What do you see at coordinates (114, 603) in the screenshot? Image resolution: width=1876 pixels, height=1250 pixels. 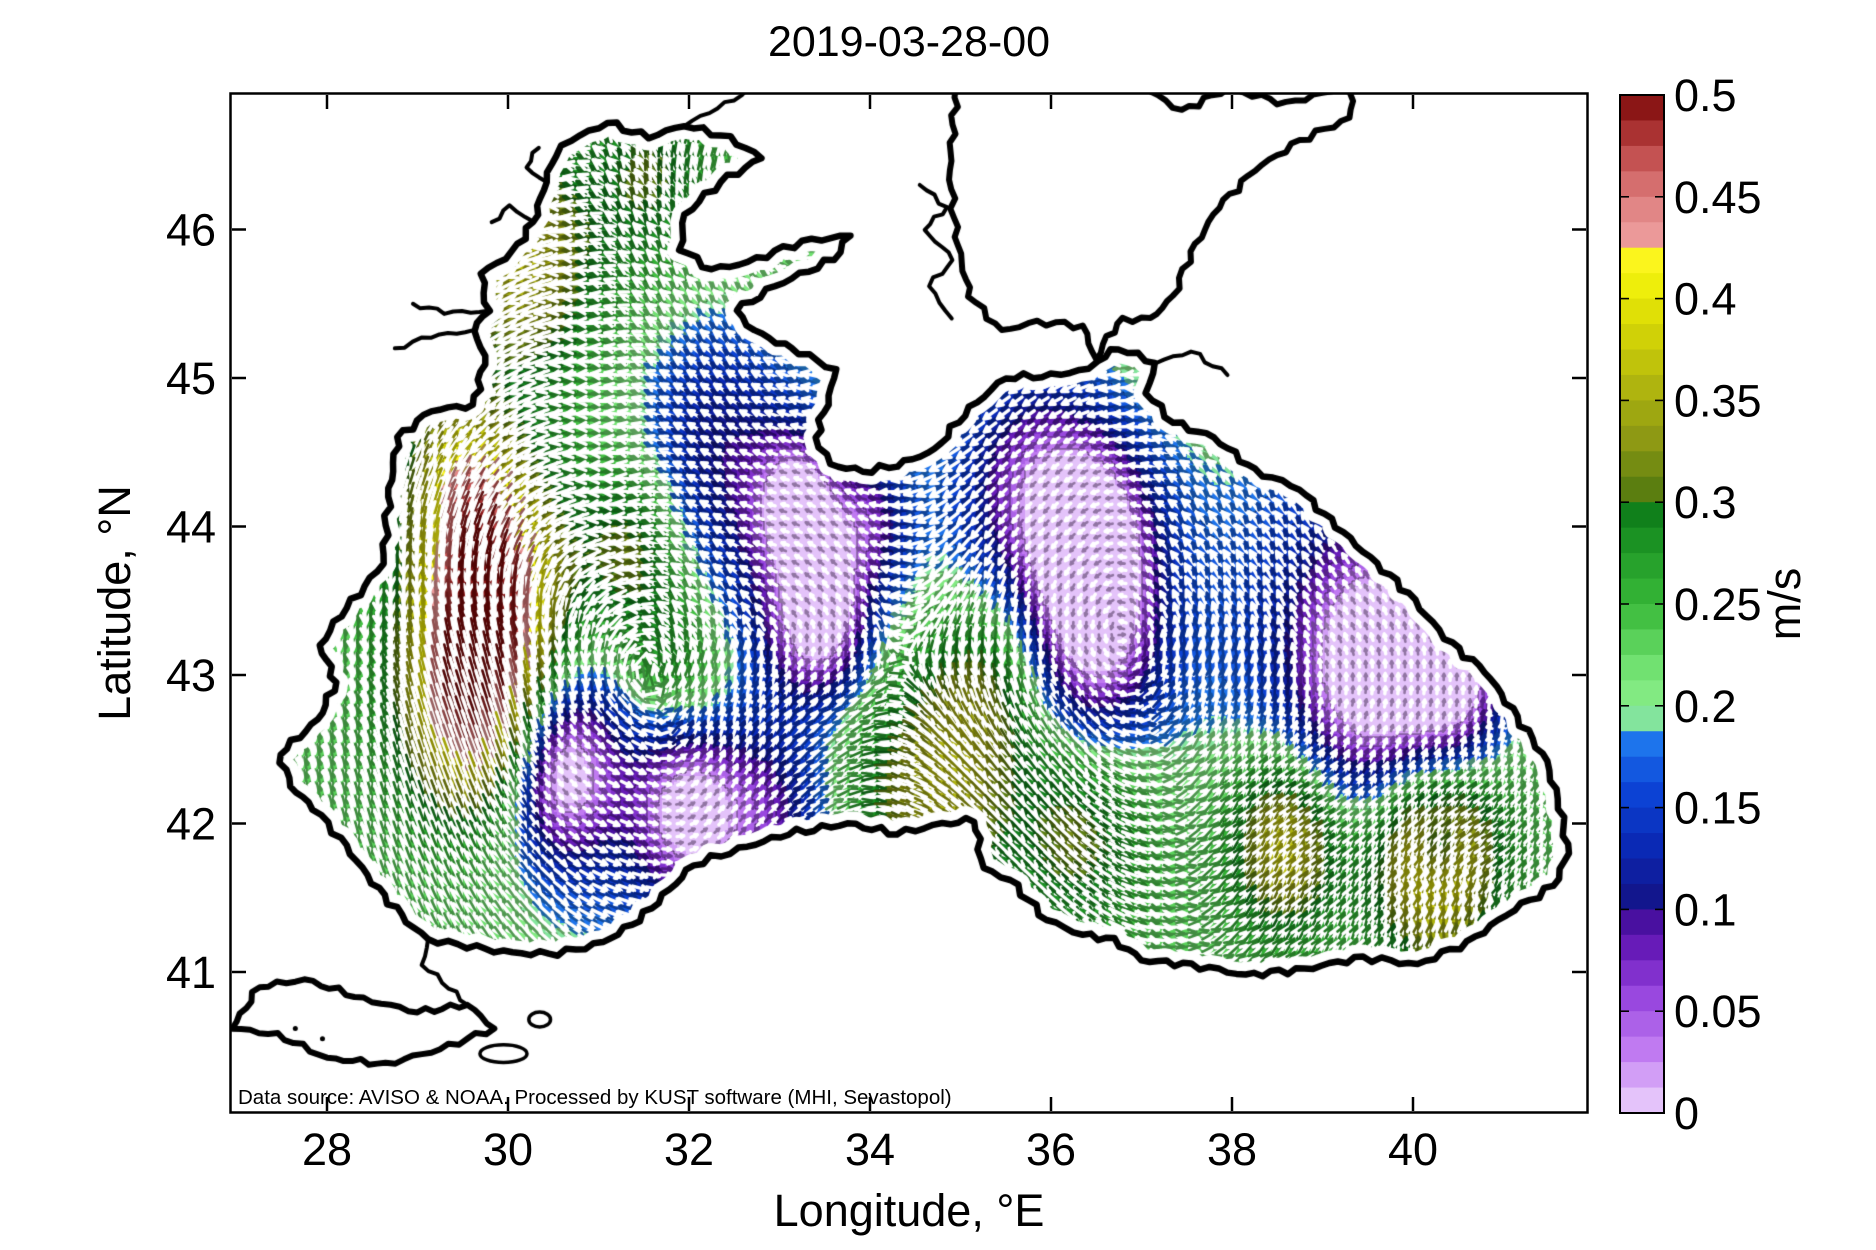 I see `y-axis-label: Latitude, °N` at bounding box center [114, 603].